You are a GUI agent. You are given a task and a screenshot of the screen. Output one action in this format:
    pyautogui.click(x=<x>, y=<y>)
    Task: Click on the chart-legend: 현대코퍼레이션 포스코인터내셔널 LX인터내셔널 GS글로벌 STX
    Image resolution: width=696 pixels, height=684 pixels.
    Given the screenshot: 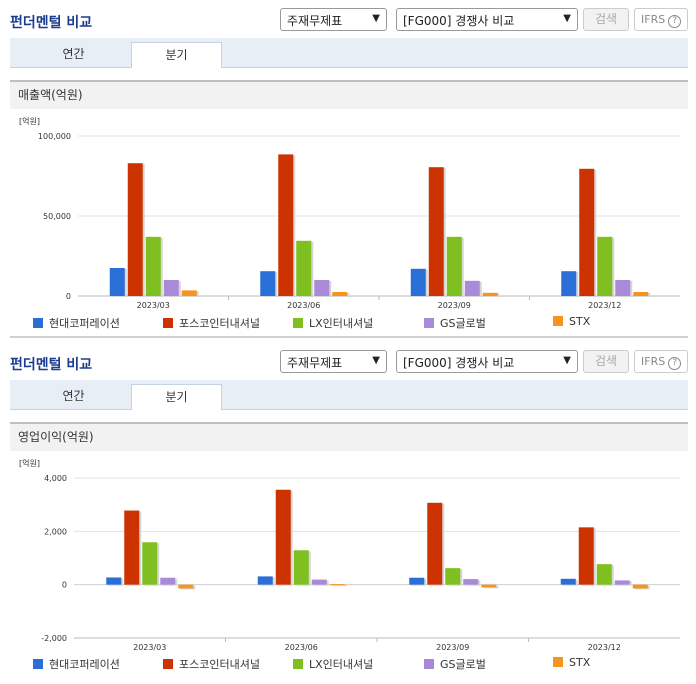 What is the action you would take?
    pyautogui.click(x=348, y=322)
    